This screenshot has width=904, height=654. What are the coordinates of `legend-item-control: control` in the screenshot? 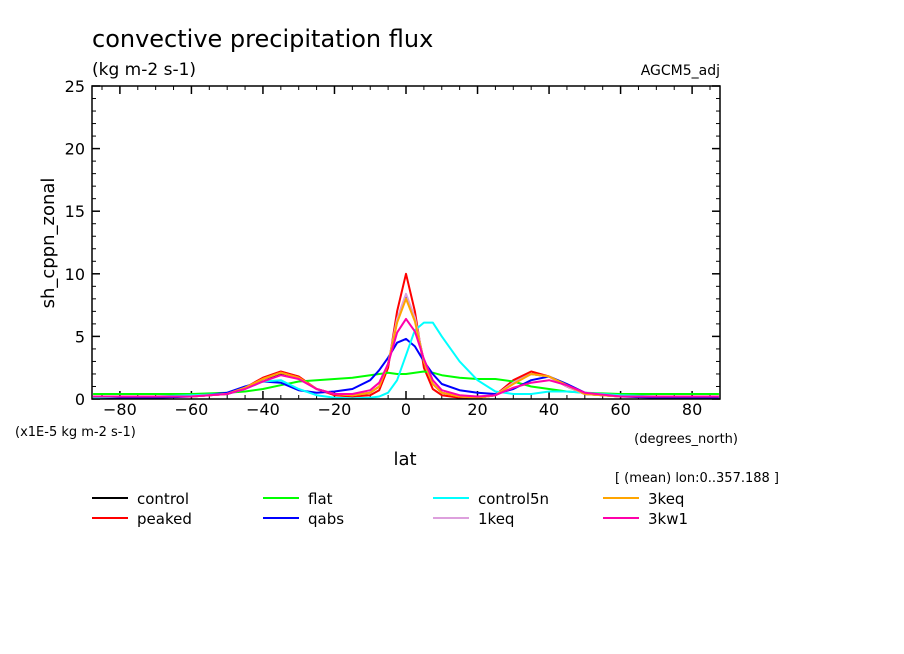 It's located at (140, 499).